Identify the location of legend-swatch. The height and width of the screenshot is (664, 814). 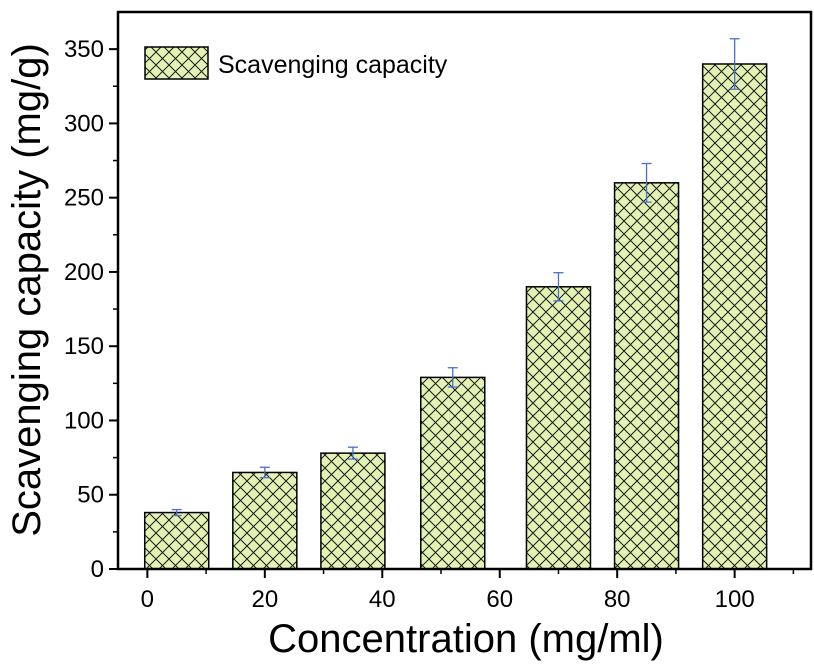
(176, 63).